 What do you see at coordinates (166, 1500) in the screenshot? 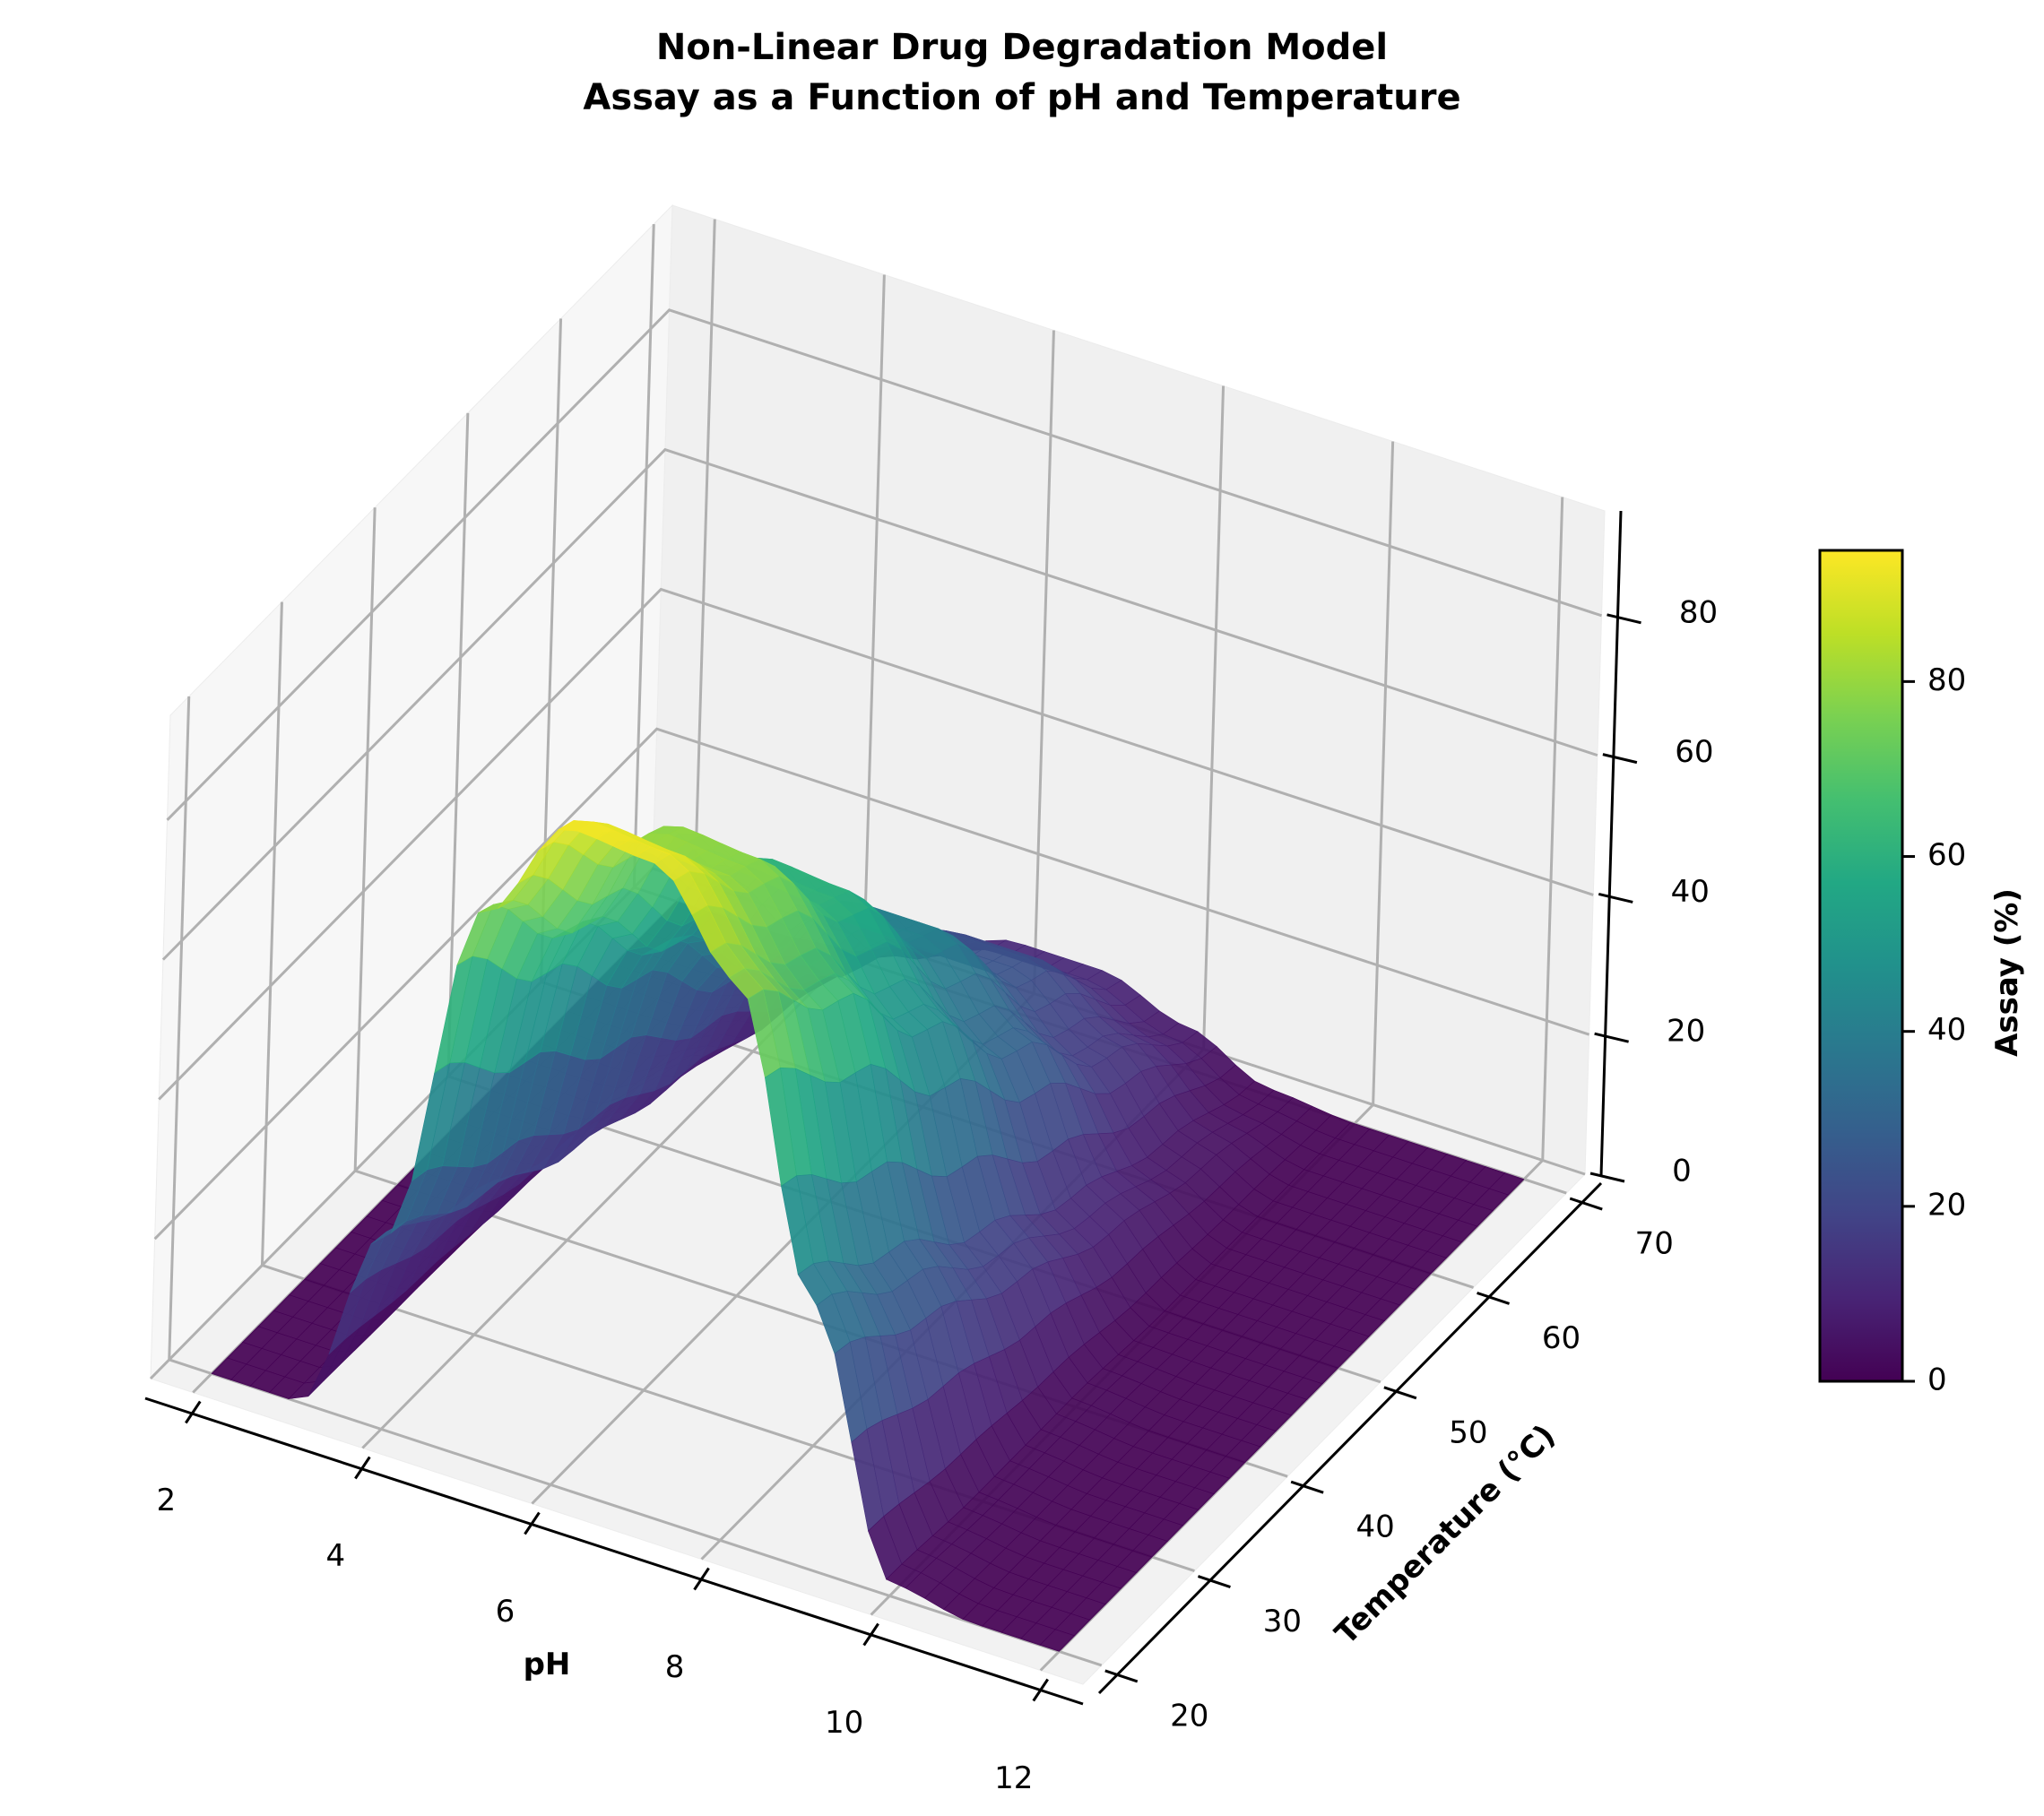
I see `x-tick-label: 2` at bounding box center [166, 1500].